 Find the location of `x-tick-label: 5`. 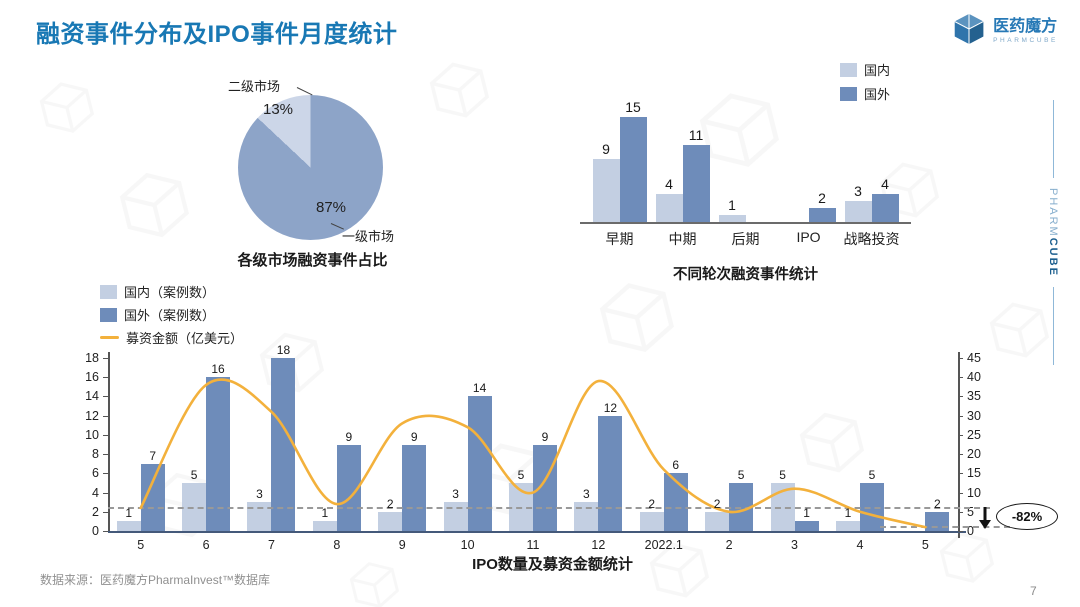

x-tick-label: 5 is located at coordinates (925, 545).